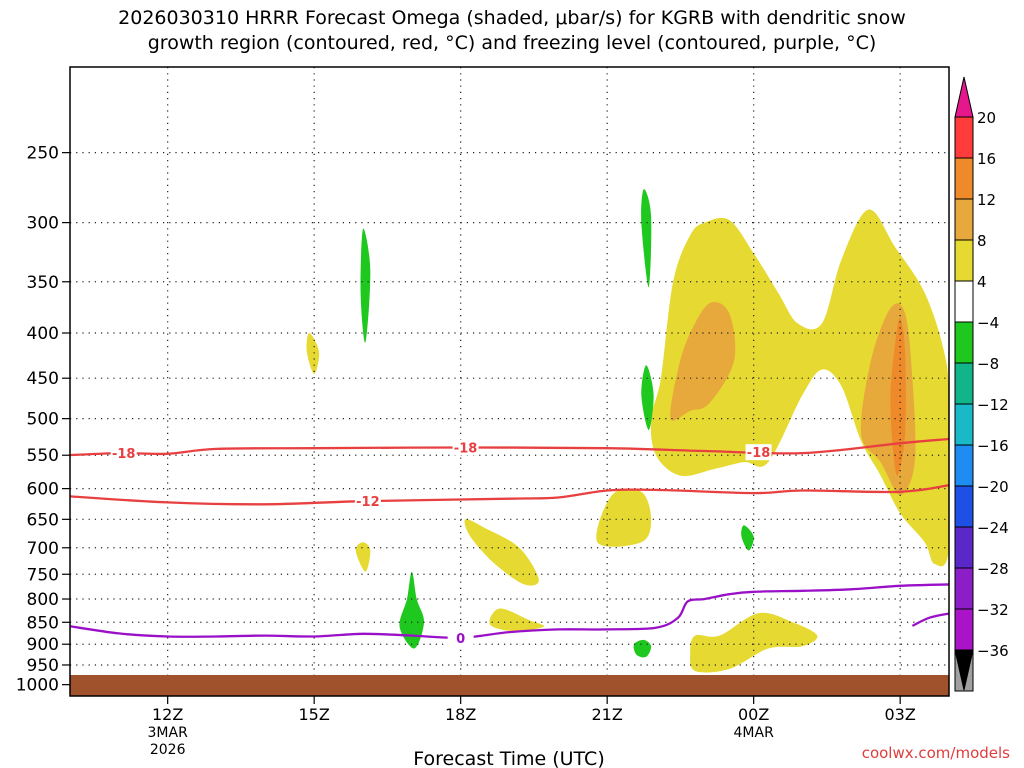 This screenshot has width=1024, height=768. I want to click on x-axis-label: Forecast Time (UTC), so click(508, 758).